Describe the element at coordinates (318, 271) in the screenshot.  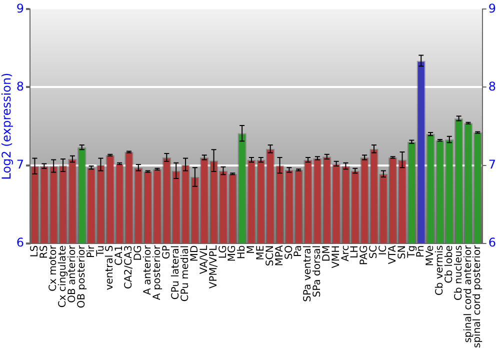
I see `x-tick-label: SPa dorsal` at that location.